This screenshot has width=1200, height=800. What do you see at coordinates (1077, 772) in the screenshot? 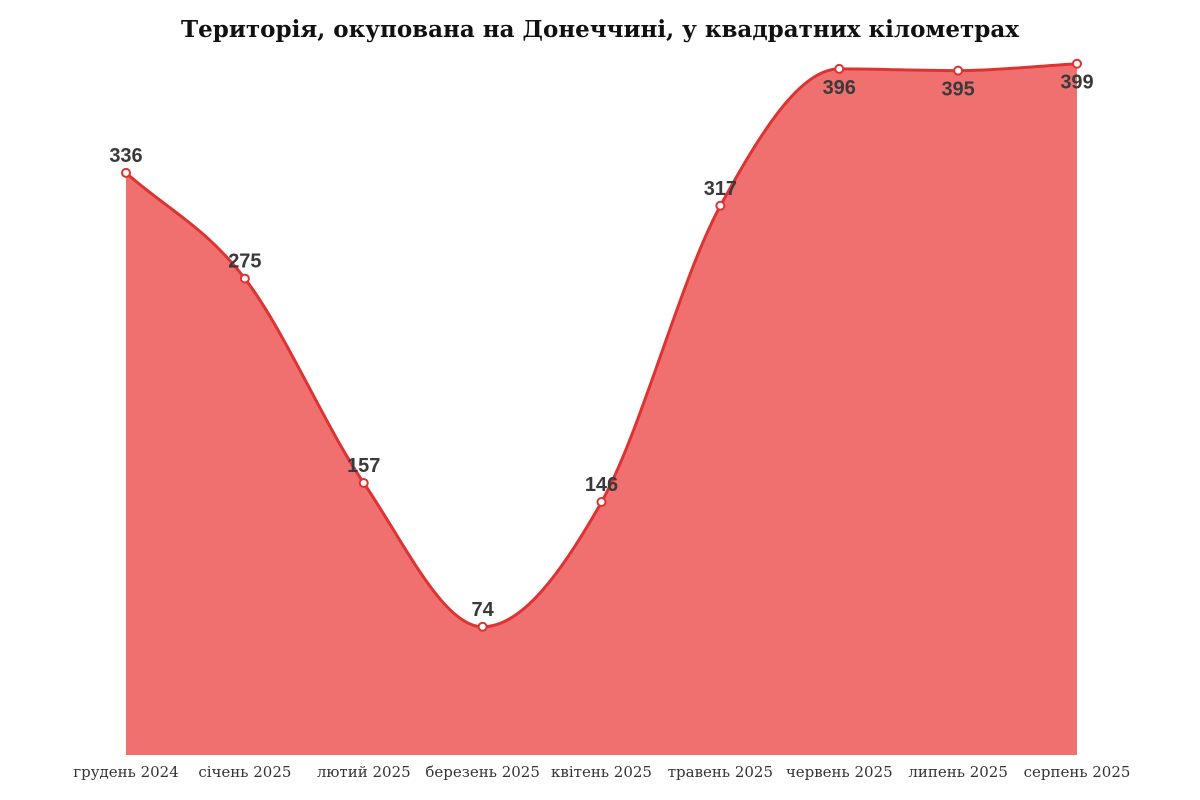
I see `x-tick-label: серпень 2025` at bounding box center [1077, 772].